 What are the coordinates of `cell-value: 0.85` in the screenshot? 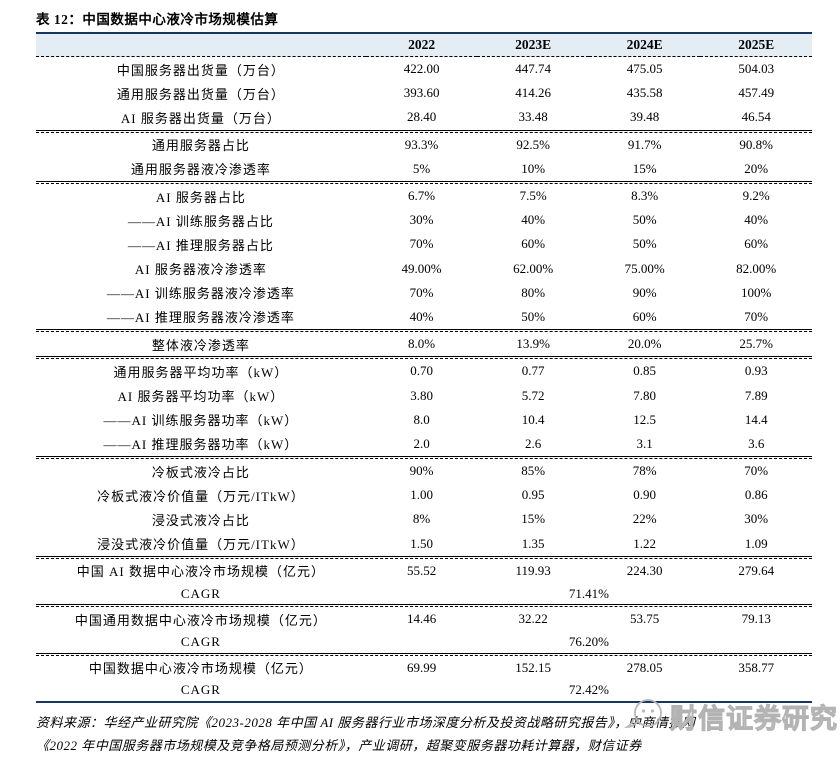 It's located at (645, 371).